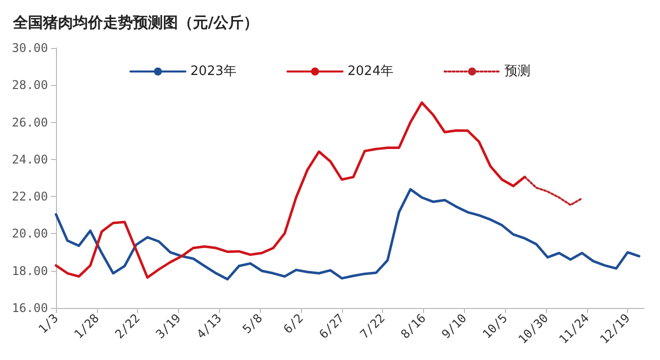 The width and height of the screenshot is (660, 360). What do you see at coordinates (293, 323) in the screenshot?
I see `x-tick-label: 6/2` at bounding box center [293, 323].